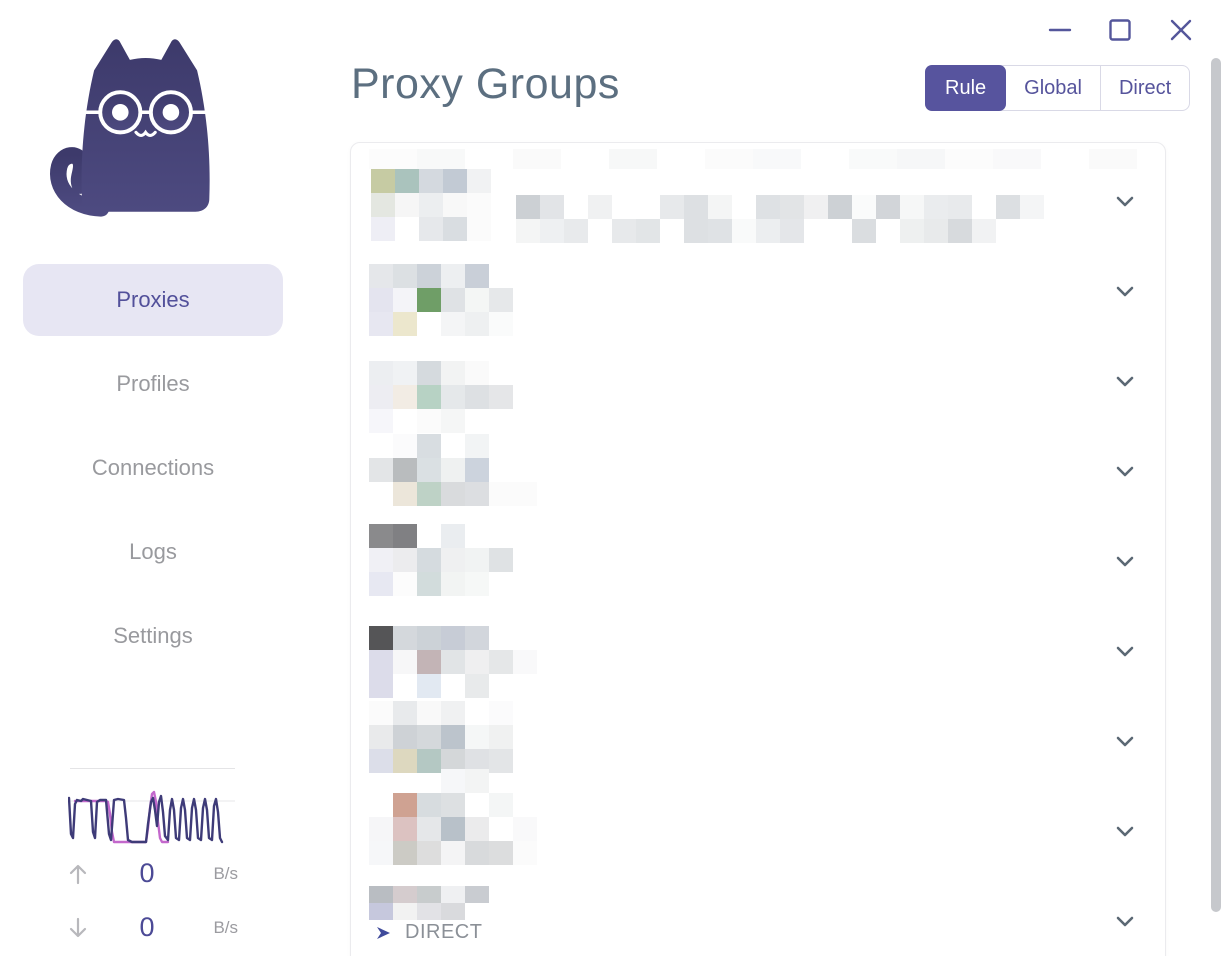 This screenshot has width=1222, height=956. Describe the element at coordinates (153, 551) in the screenshot. I see `sidebar-item-logs: Logs` at that location.